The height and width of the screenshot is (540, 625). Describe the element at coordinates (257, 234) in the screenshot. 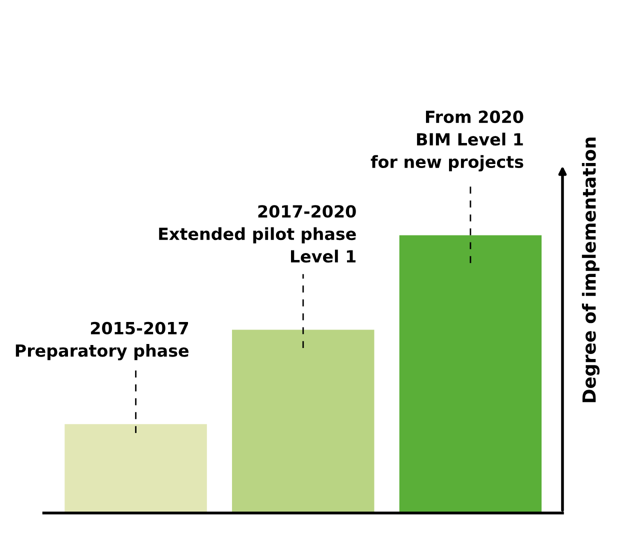

I see `annotation: 2017-2020 Extended pilot phase Level 1` at that location.